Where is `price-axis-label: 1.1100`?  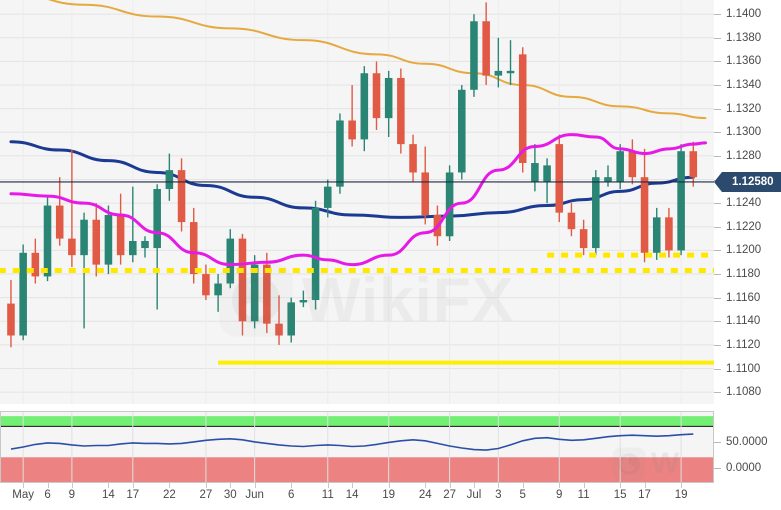 price-axis-label: 1.1100 is located at coordinates (743, 368).